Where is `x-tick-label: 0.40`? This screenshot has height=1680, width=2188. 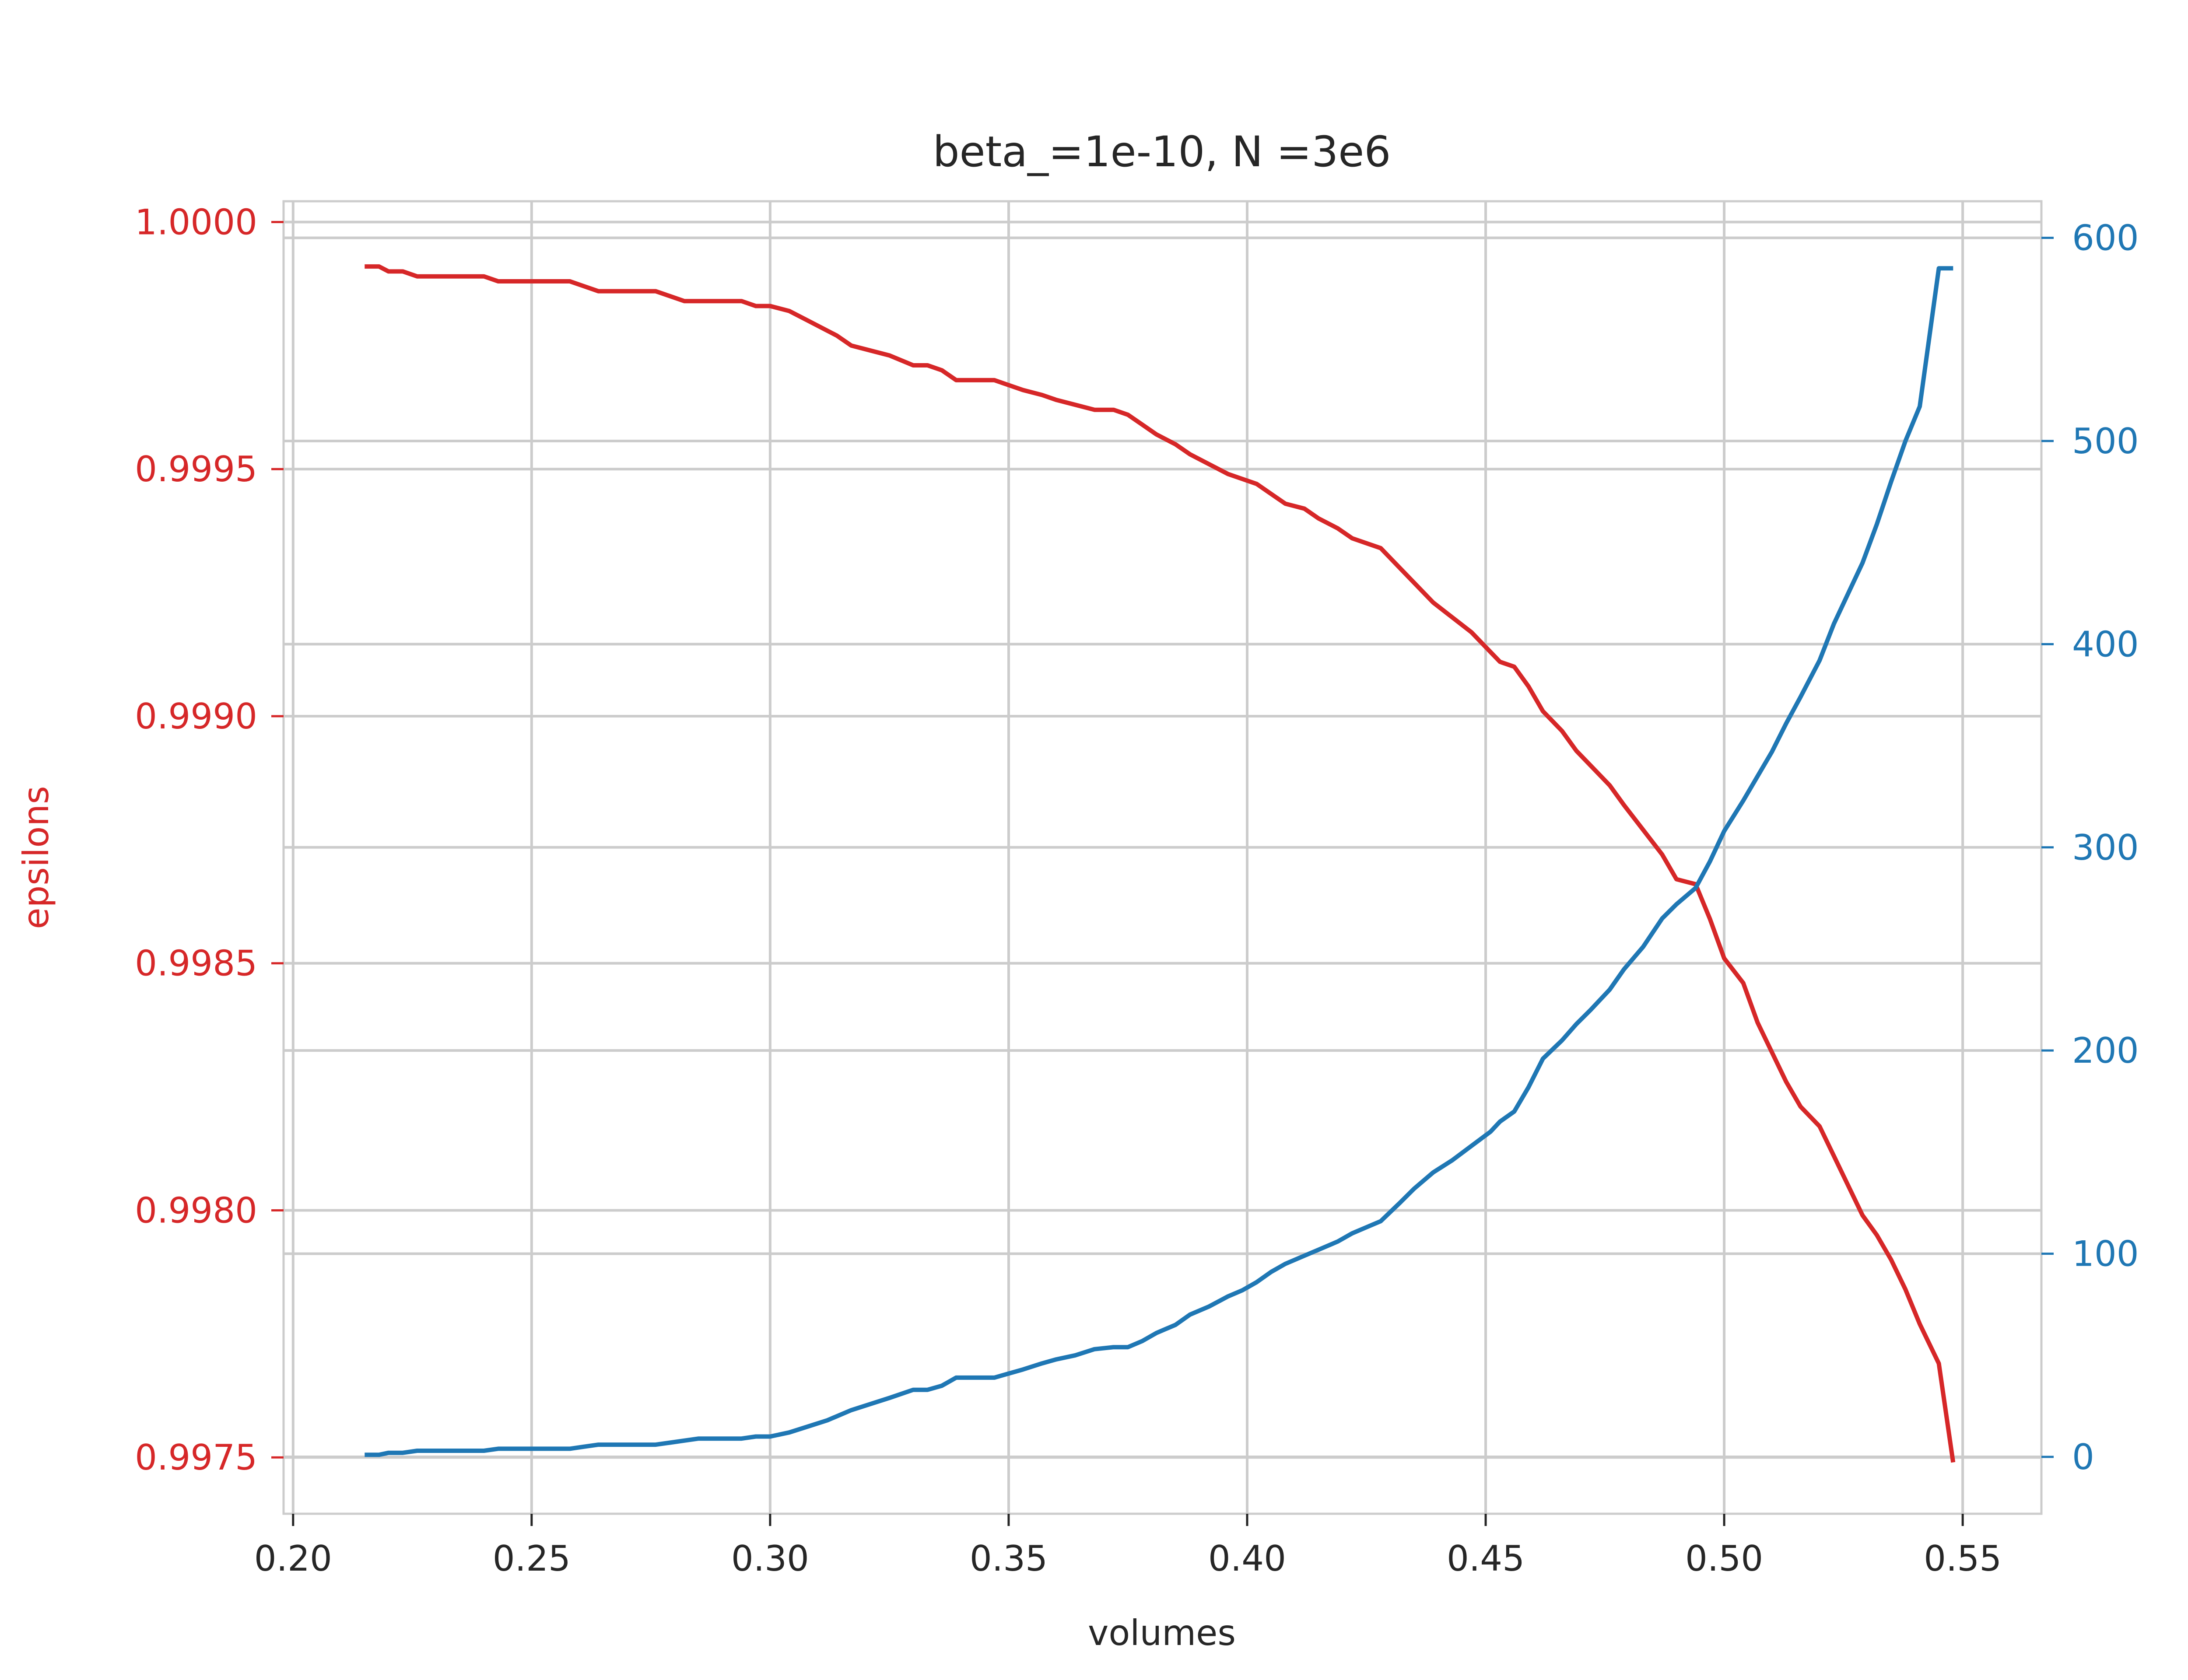 x-tick-label: 0.40 is located at coordinates (1247, 1558).